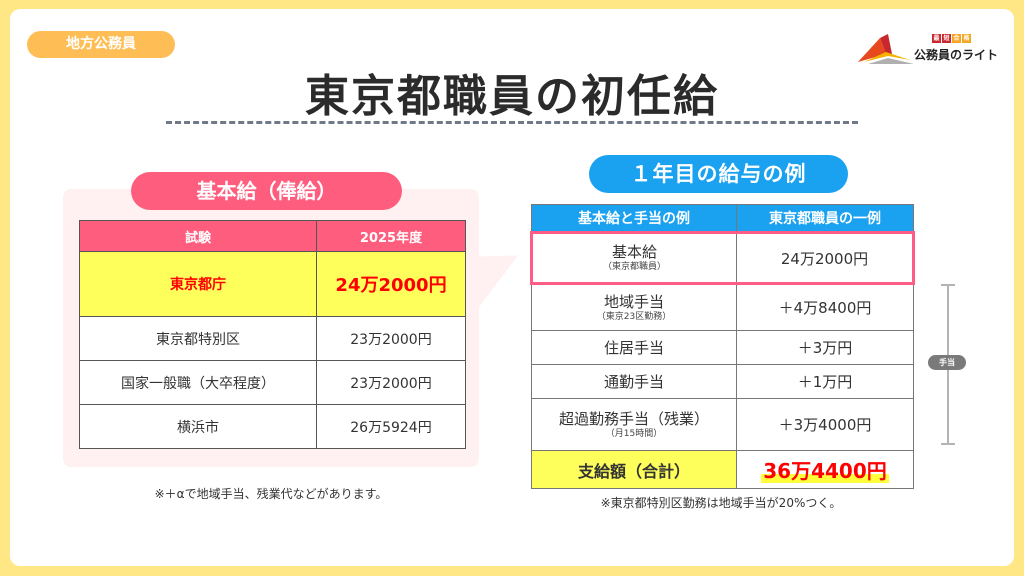 This screenshot has height=576, width=1024. Describe the element at coordinates (634, 316) in the screenshot. I see `item-sublabel: （東京23区勤務）` at that location.